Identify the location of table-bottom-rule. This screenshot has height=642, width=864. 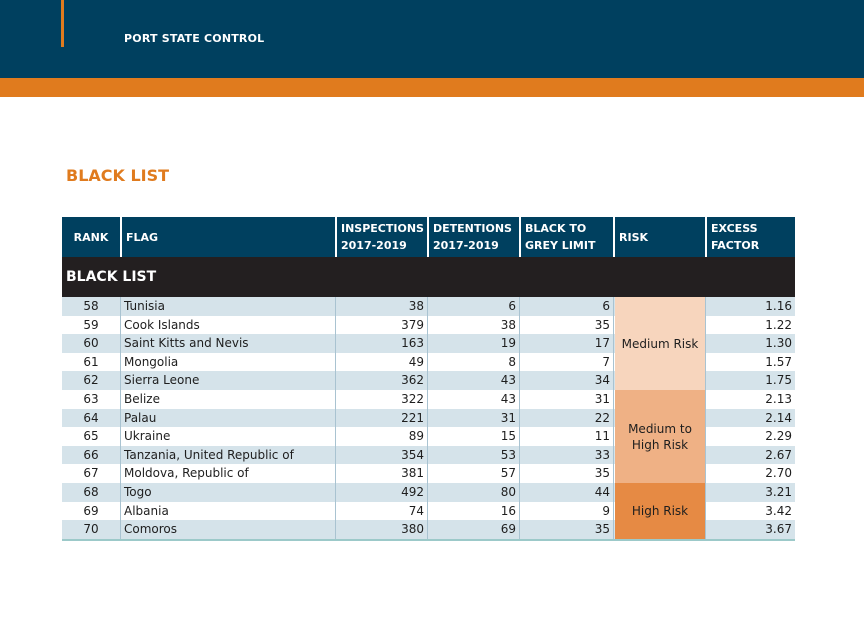
(428, 539).